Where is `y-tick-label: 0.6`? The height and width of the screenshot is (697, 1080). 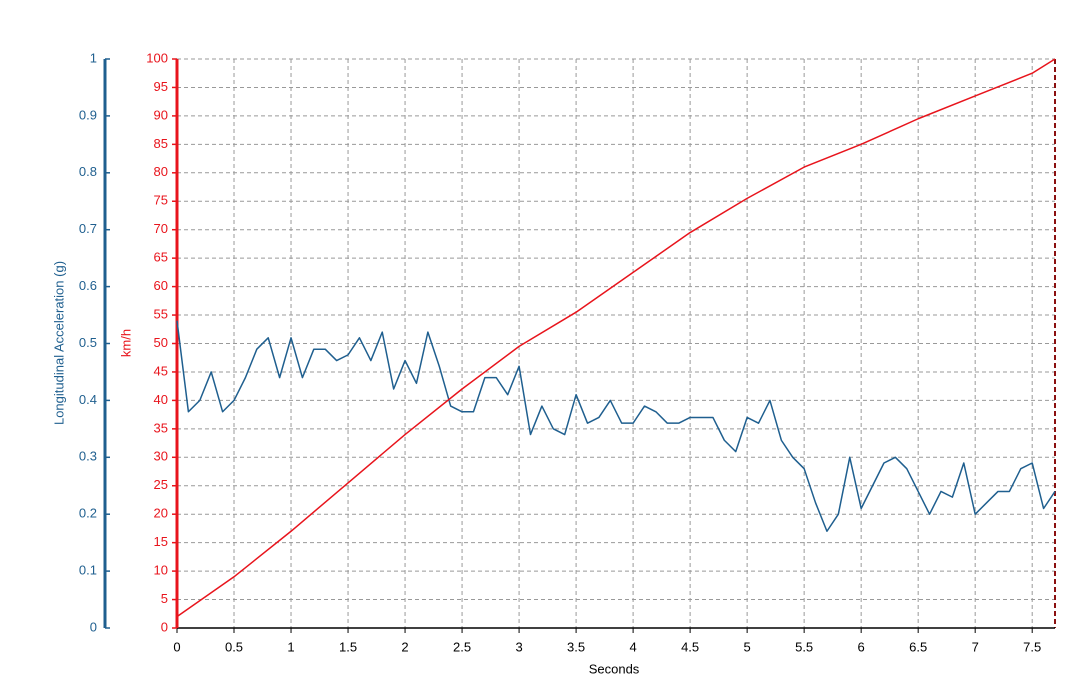 y-tick-label: 0.6 is located at coordinates (88, 285).